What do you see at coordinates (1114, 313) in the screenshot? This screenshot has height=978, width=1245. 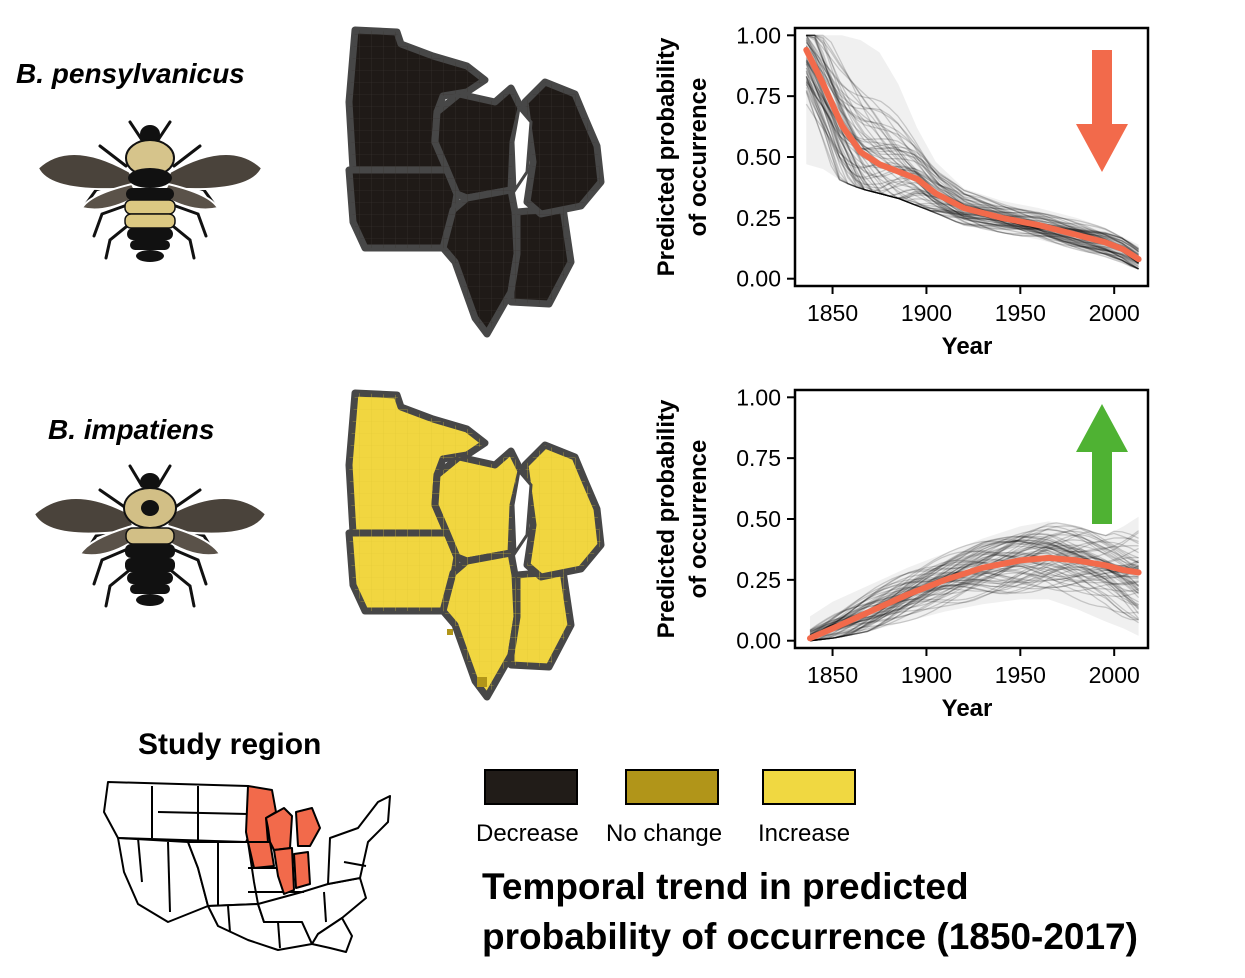 I see `x-tick-label: 2000` at bounding box center [1114, 313].